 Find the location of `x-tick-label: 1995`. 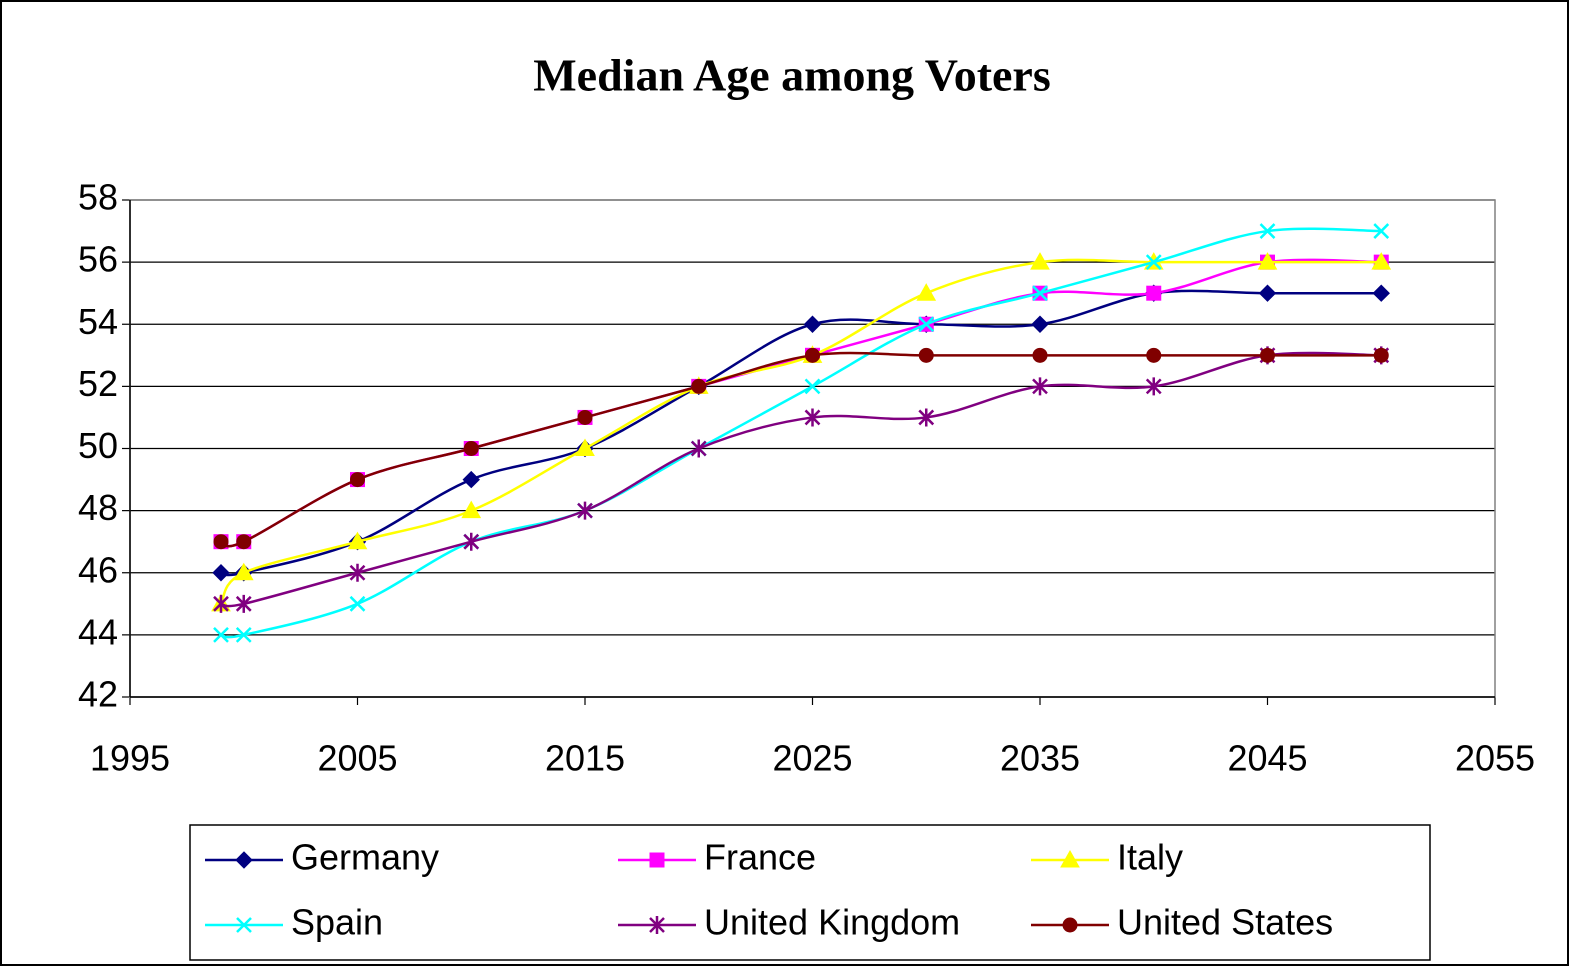

x-tick-label: 1995 is located at coordinates (130, 758).